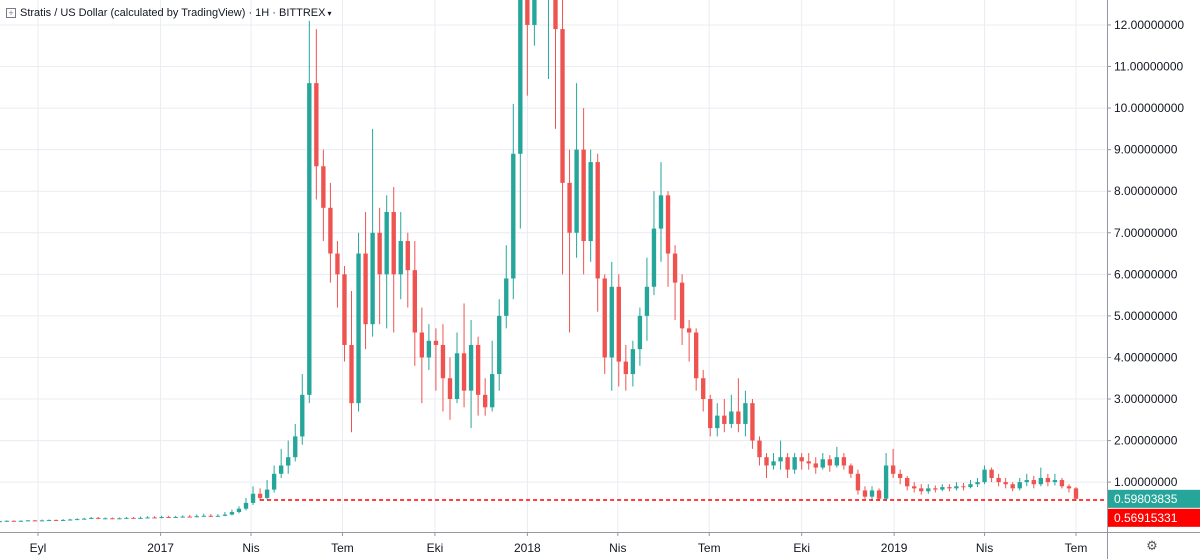 This screenshot has height=559, width=1200. I want to click on symbol-toggle-icon: +, so click(11, 13).